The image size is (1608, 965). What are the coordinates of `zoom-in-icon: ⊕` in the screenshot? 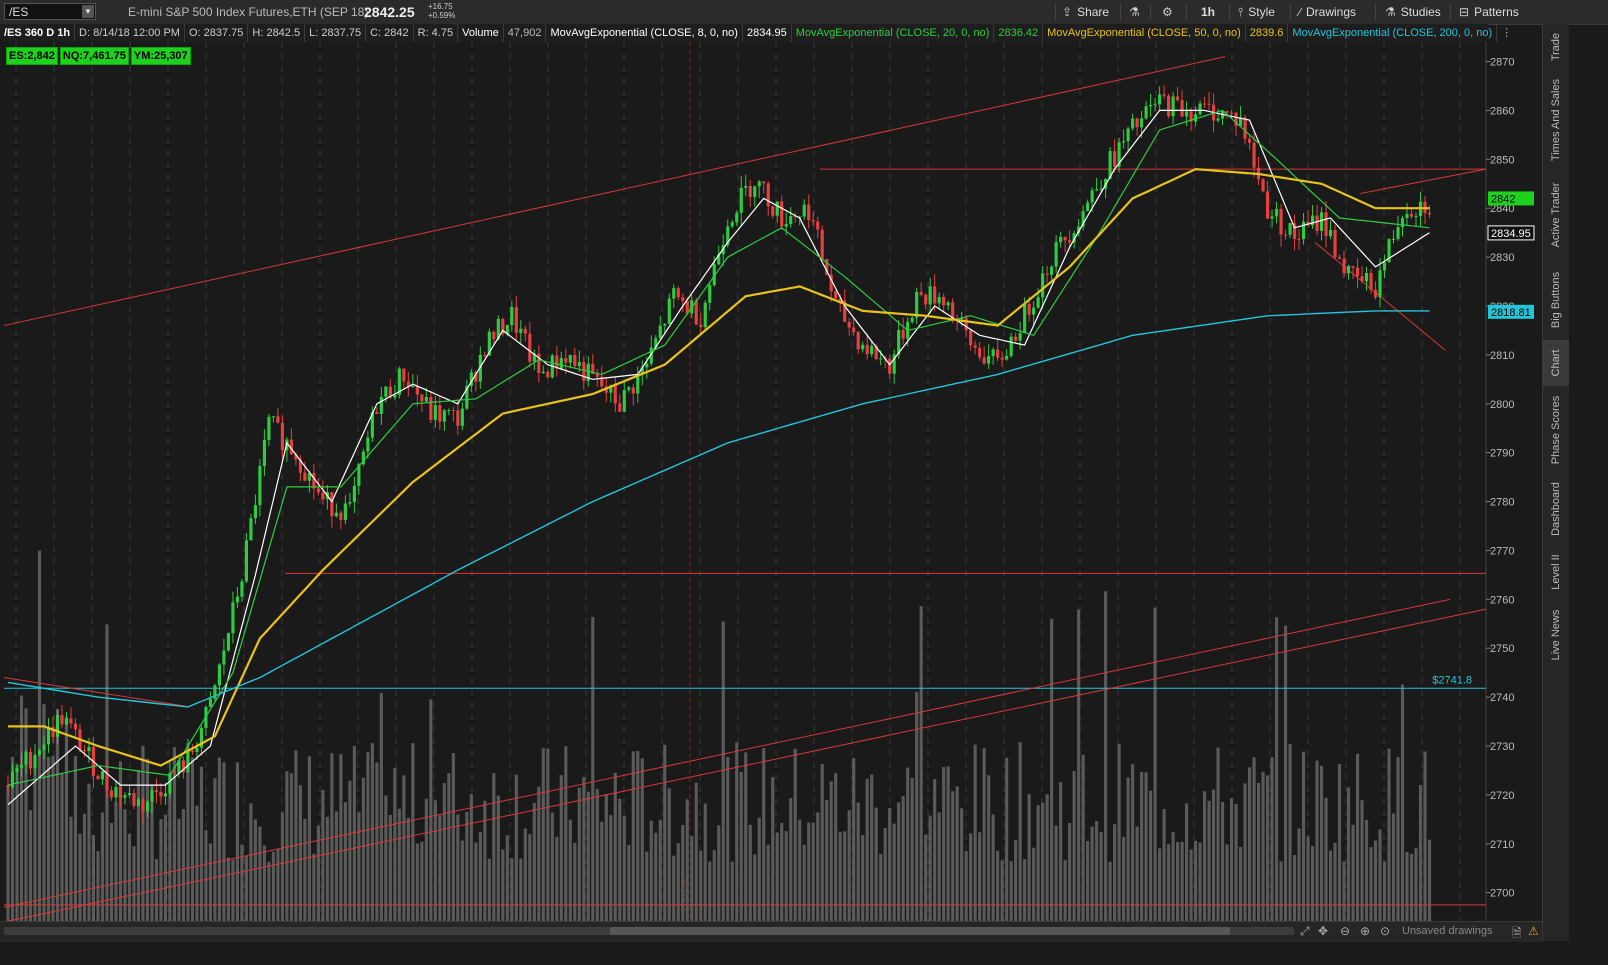 It's located at (1365, 931).